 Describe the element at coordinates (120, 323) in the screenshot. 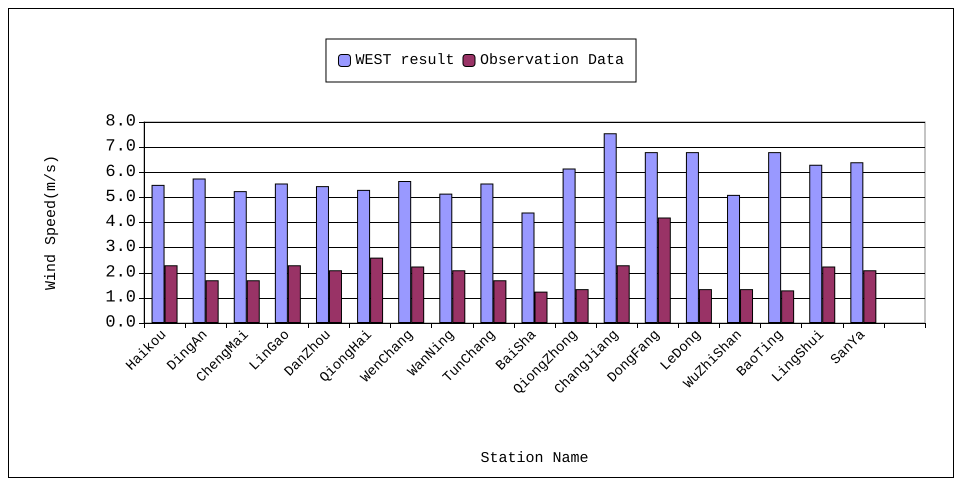

I see `y-tick-label: 0.0` at that location.